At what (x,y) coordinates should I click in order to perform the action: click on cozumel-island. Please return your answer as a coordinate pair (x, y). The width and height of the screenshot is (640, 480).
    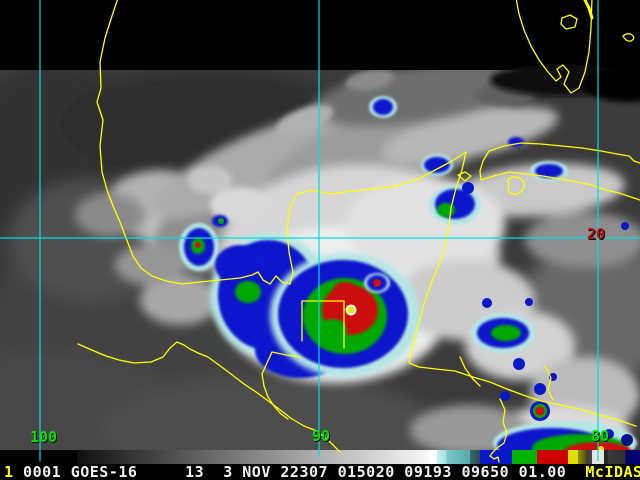
    Looking at the image, I should click on (464, 176).